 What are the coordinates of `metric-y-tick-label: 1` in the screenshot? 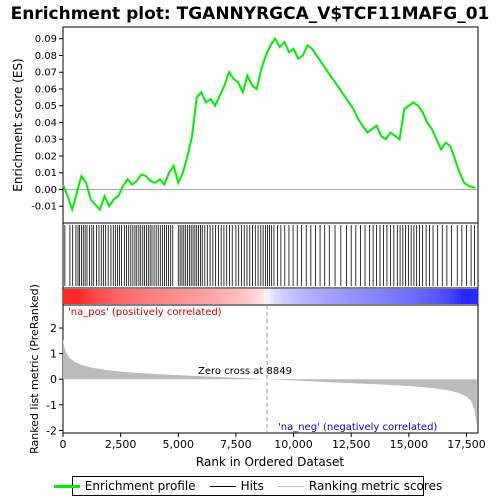 It's located at (53, 354).